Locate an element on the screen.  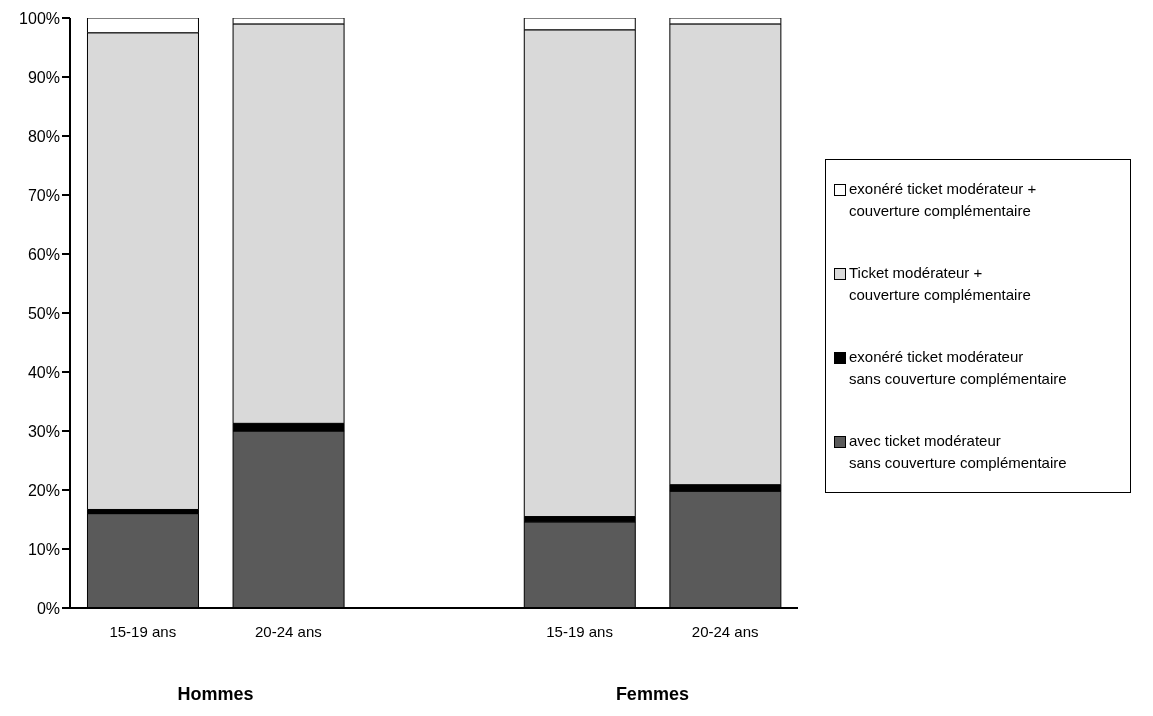
text: Hommes is located at coordinates (215, 694).